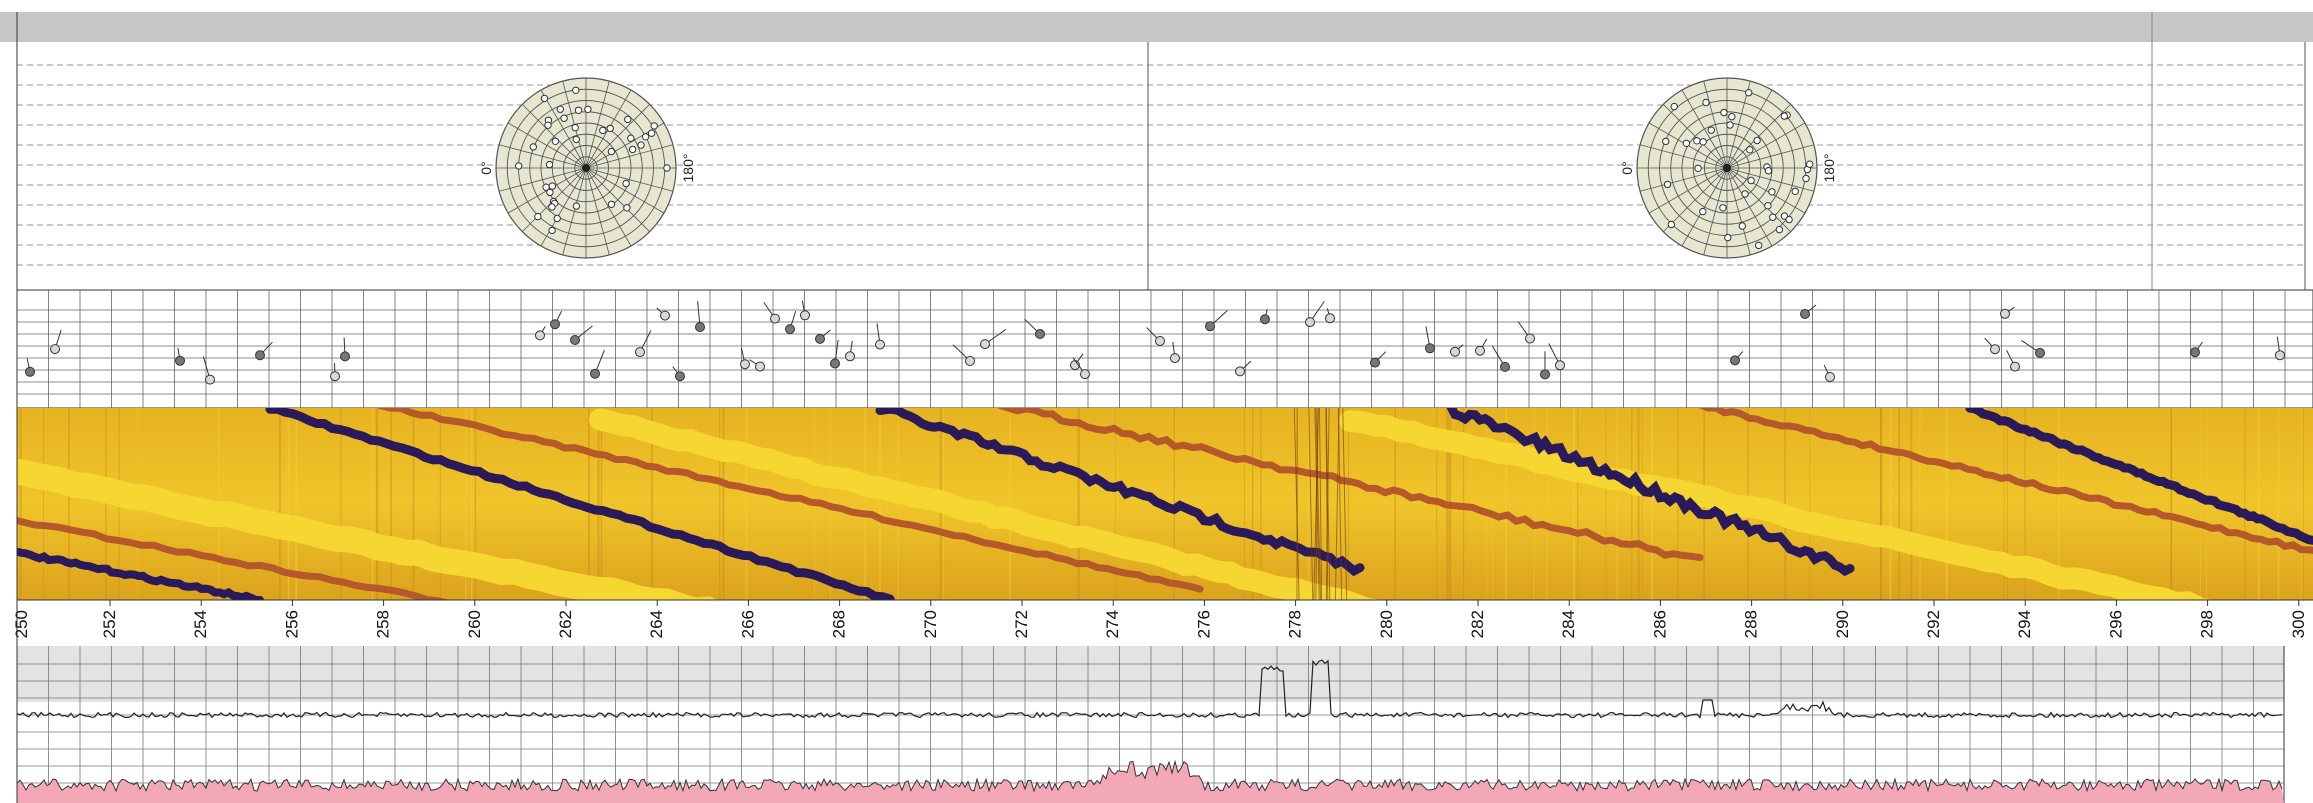 The width and height of the screenshot is (2313, 803). What do you see at coordinates (2115, 624) in the screenshot?
I see `depth-label: 296` at bounding box center [2115, 624].